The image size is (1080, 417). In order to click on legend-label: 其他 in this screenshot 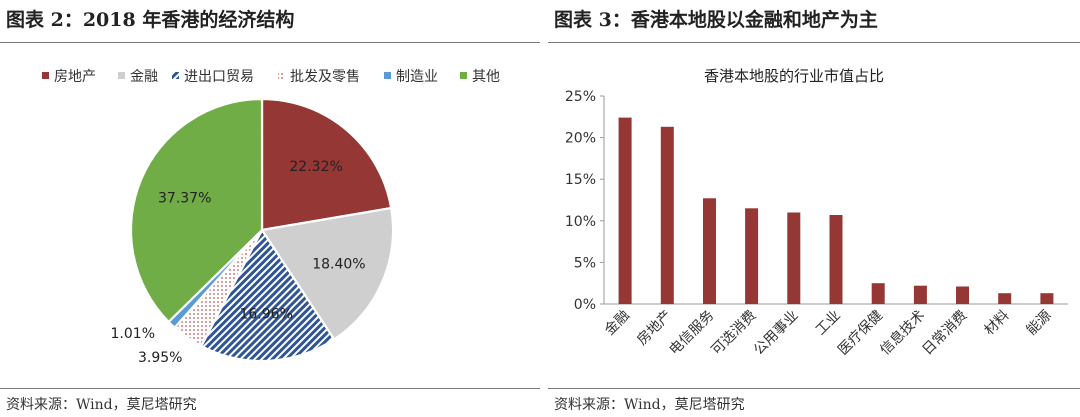, I will do `click(486, 77)`.